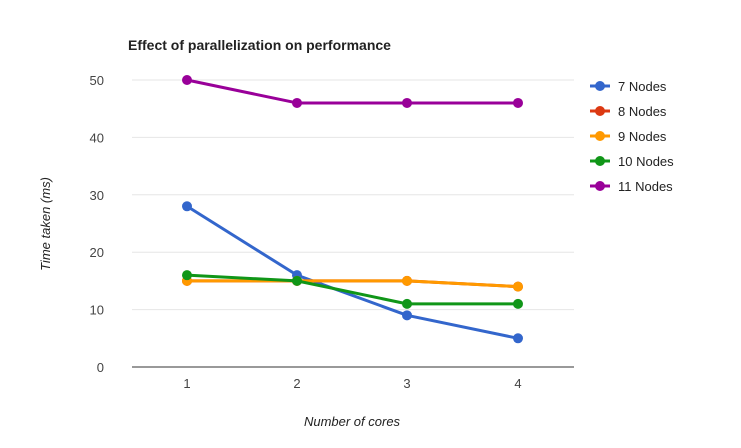  What do you see at coordinates (100, 367) in the screenshot?
I see `y-tick-label: 0` at bounding box center [100, 367].